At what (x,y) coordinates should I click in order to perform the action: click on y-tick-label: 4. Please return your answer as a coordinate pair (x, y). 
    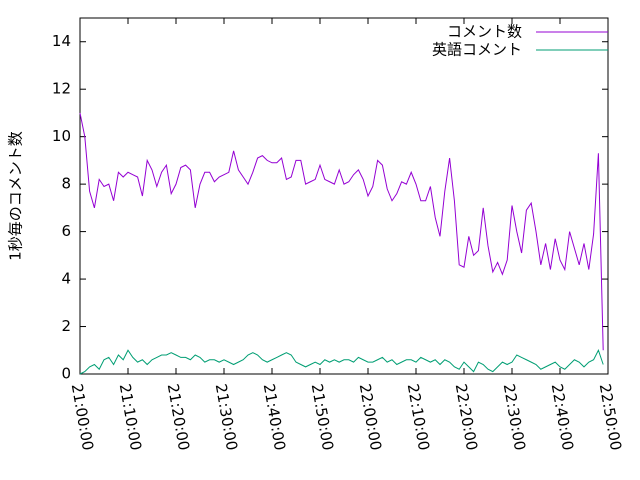
    Looking at the image, I should click on (66, 279).